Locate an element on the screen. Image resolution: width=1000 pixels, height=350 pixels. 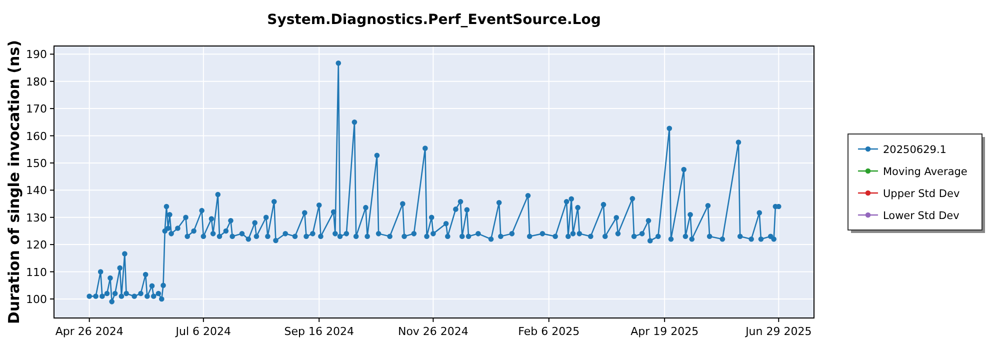
y-tick-label: 190 is located at coordinates (36, 55).